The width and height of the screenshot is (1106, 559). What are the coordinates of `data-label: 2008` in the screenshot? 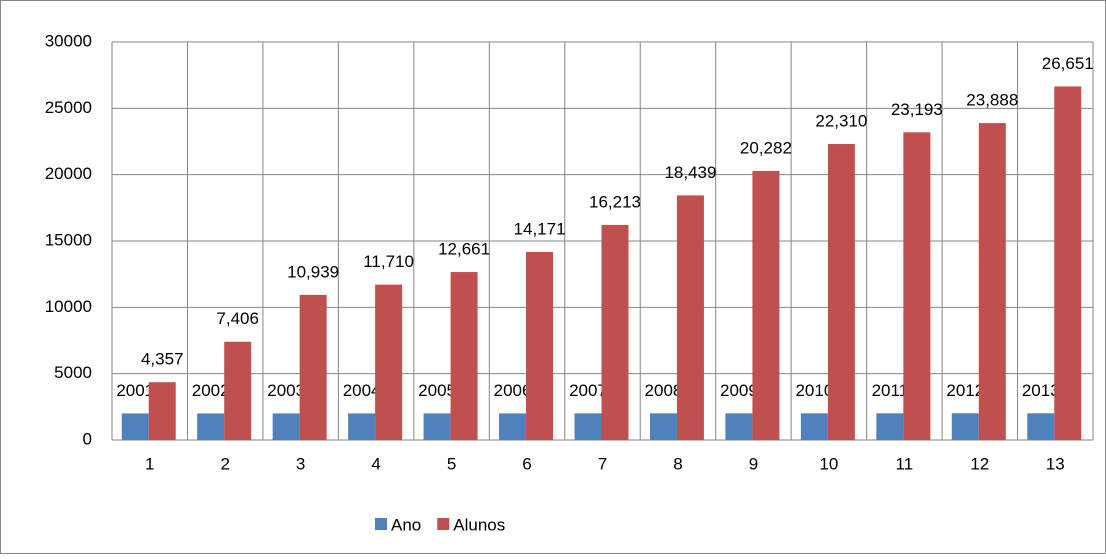 It's located at (664, 390).